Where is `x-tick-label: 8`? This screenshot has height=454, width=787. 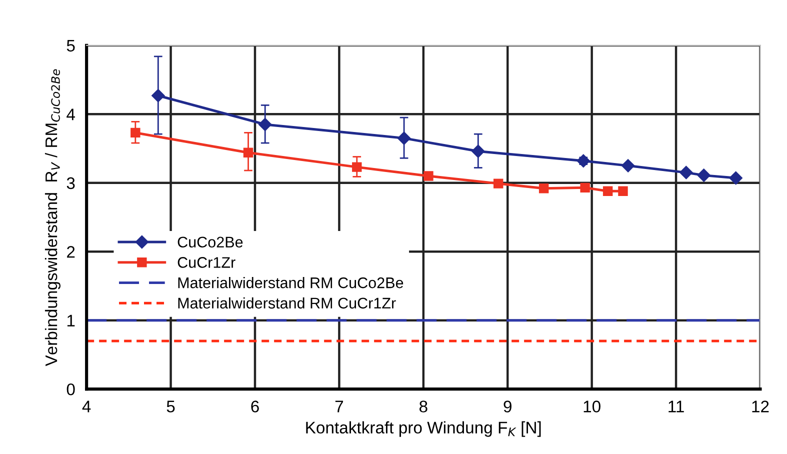 x-tick-label: 8 is located at coordinates (423, 406).